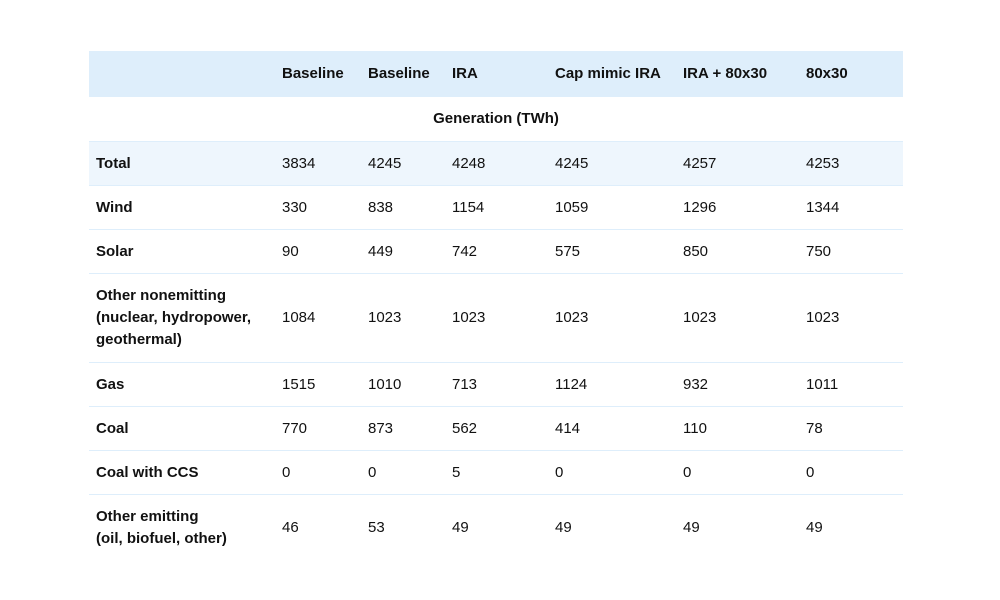 This screenshot has width=1000, height=600. I want to click on cell-value: 46, so click(290, 527).